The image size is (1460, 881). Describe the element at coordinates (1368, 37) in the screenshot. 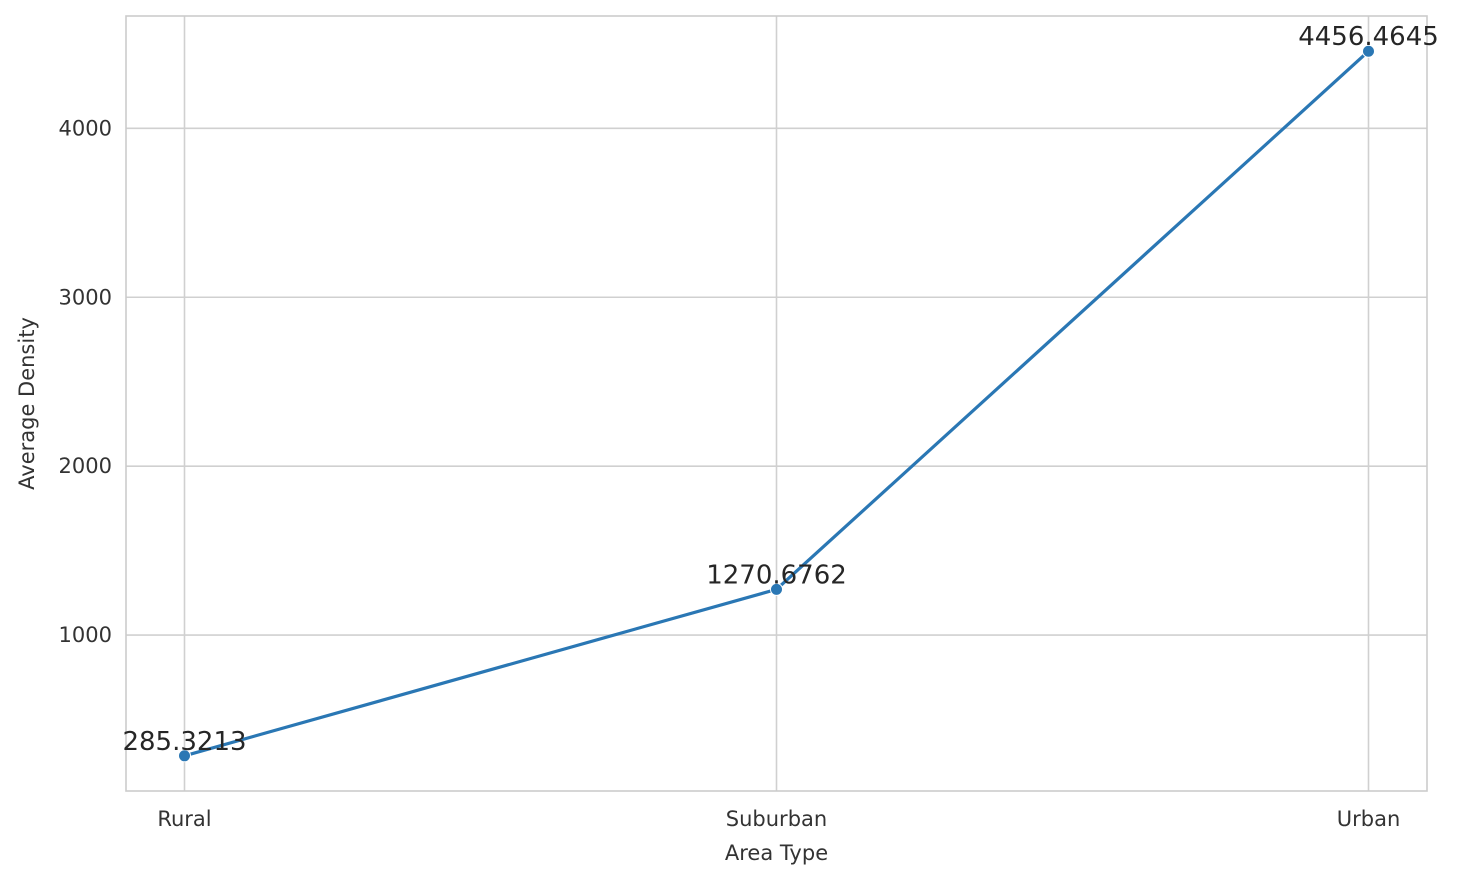

I see `data-label: 4456.4645` at that location.